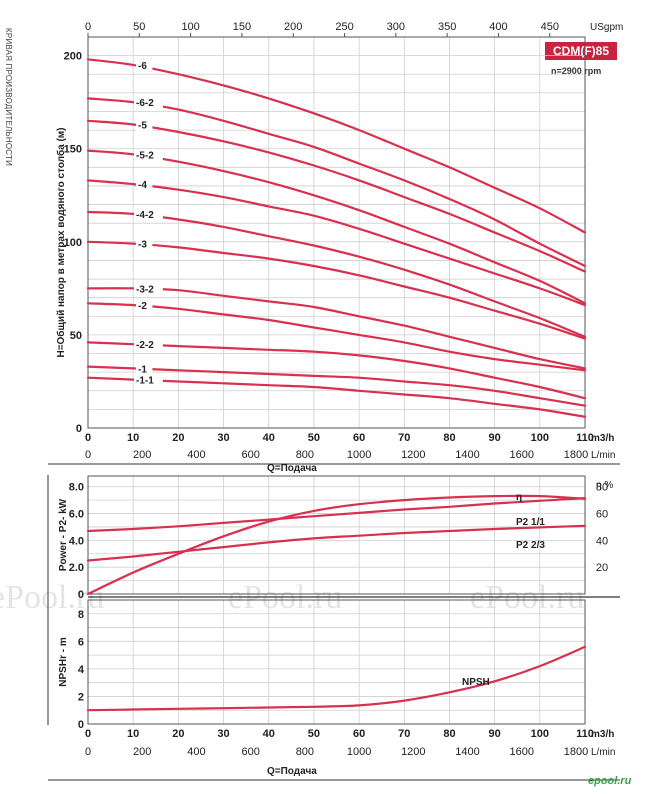  What do you see at coordinates (81, 642) in the screenshot?
I see `npsh-y-tick-6: 6` at bounding box center [81, 642].